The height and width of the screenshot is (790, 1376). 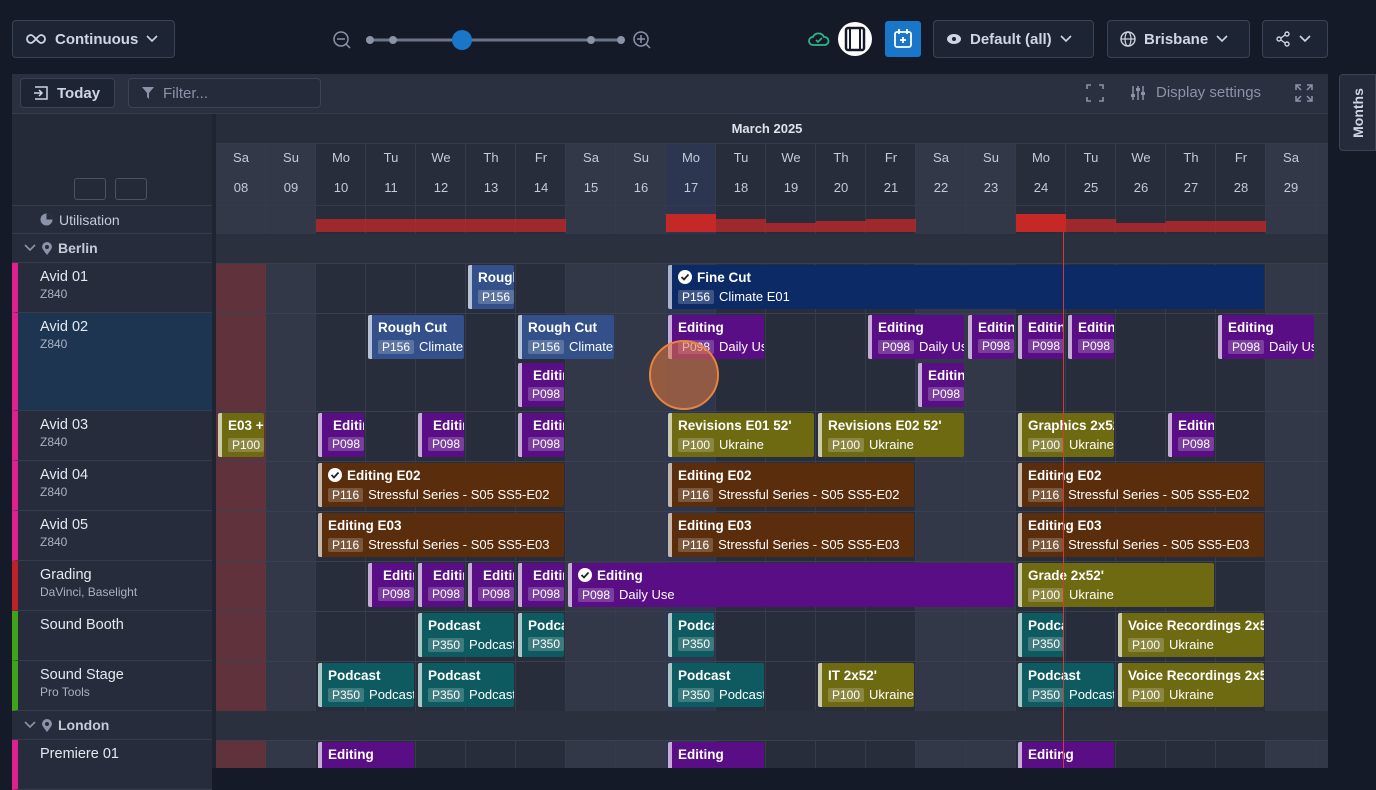 What do you see at coordinates (112, 160) in the screenshot?
I see `sidebar-header` at bounding box center [112, 160].